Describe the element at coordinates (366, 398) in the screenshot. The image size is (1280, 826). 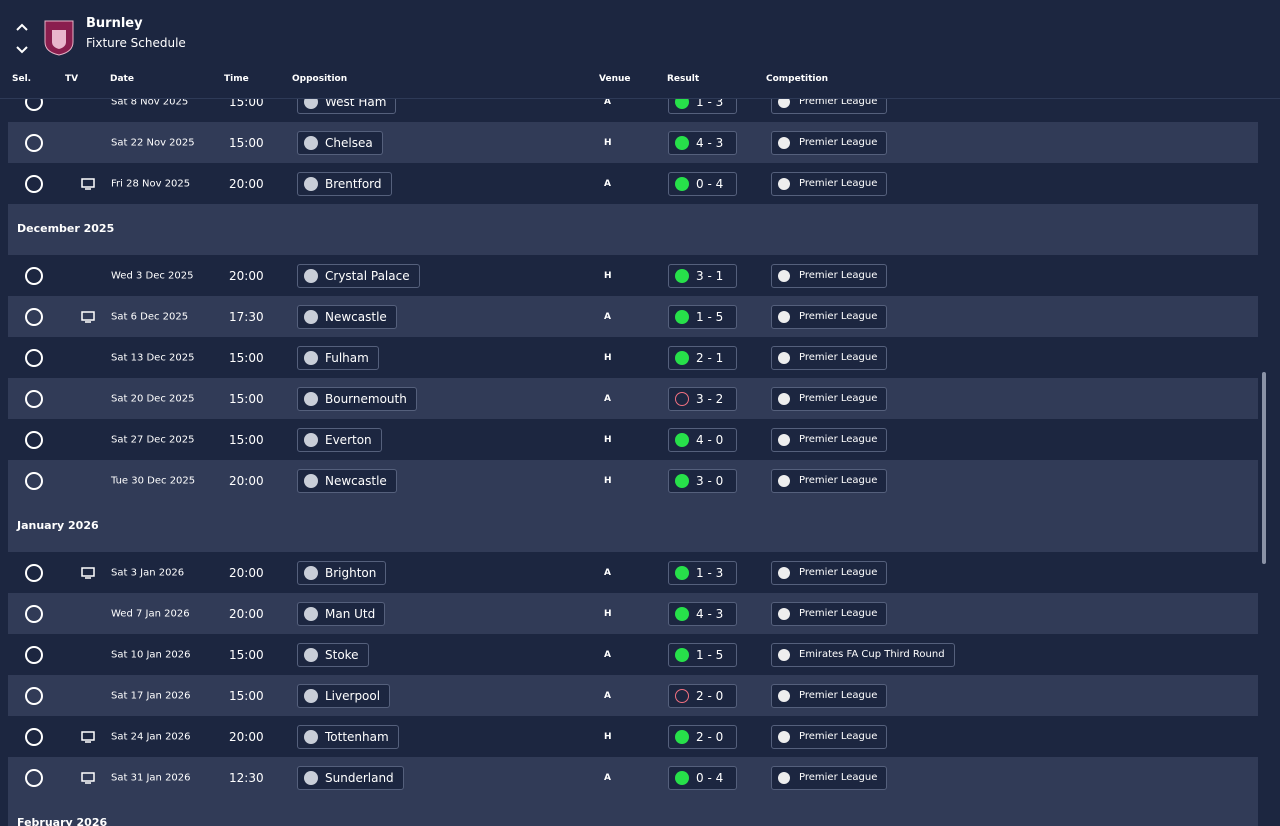
I see `team-name: Bournemouth` at that location.